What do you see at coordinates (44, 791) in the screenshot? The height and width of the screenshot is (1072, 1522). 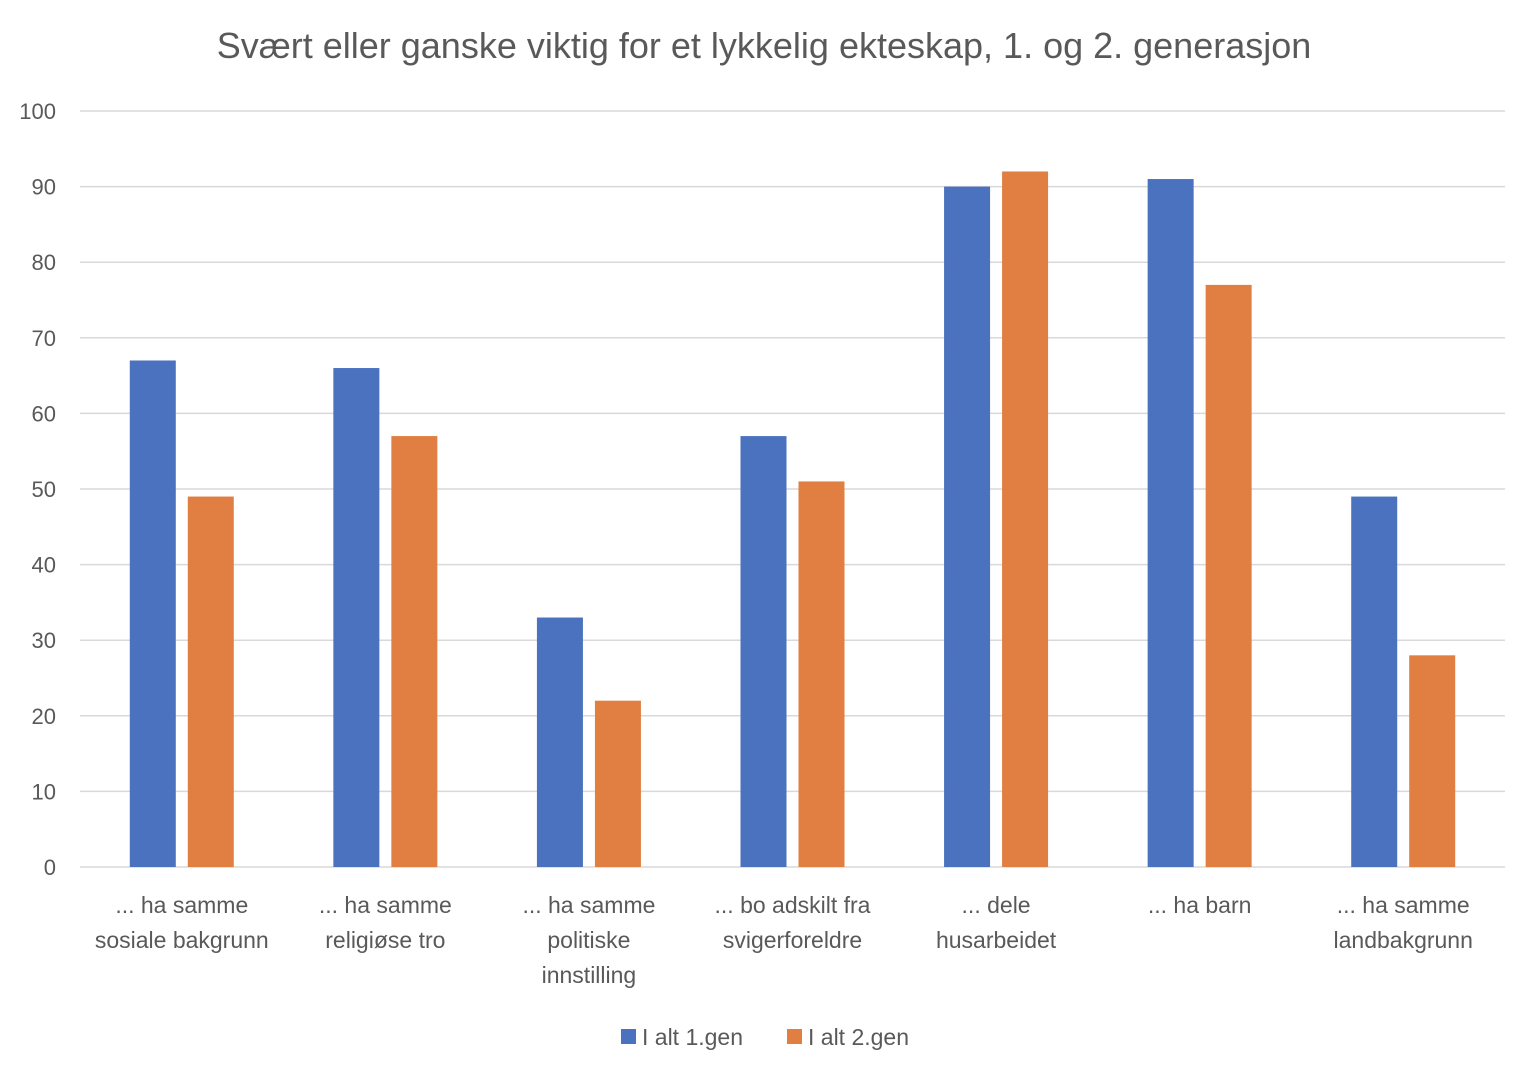 I see `y-tick-label: 10` at bounding box center [44, 791].